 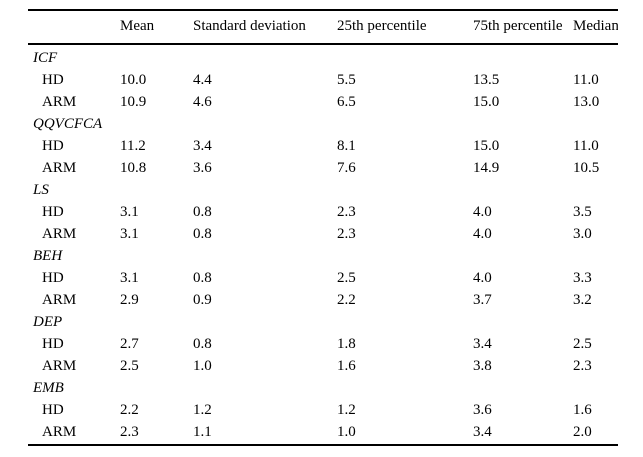 I want to click on value-cell: 10.5, so click(x=586, y=168).